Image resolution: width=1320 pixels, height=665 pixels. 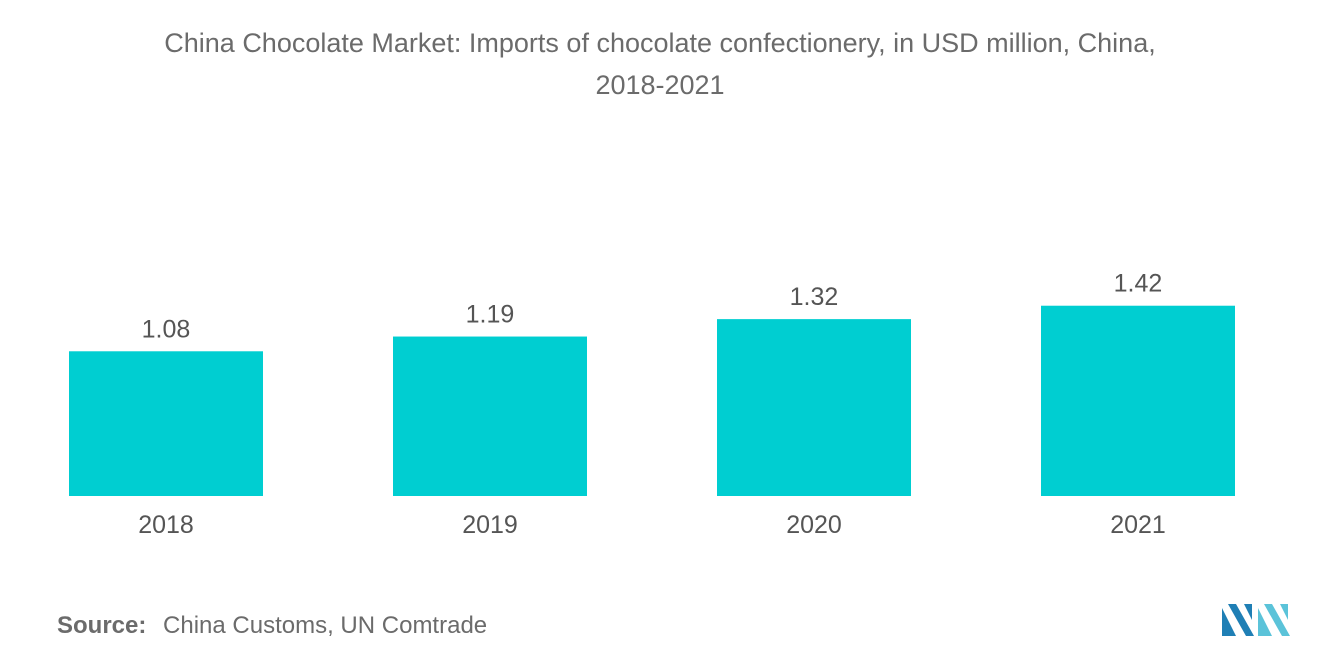 I want to click on x-tick-label-2018: 2018, so click(x=166, y=525).